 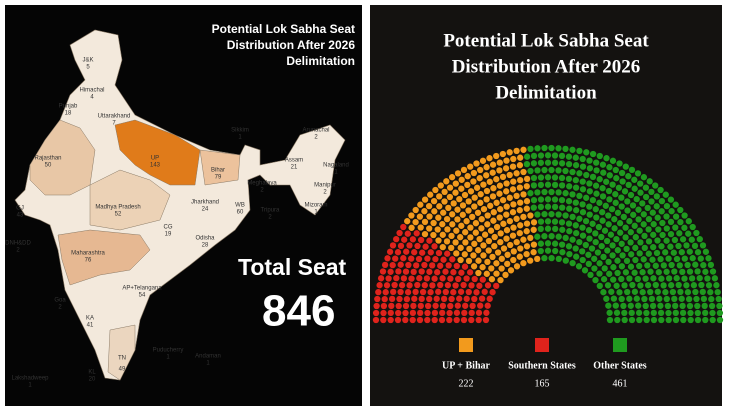 I want to click on state-seats: 79, so click(x=218, y=178).